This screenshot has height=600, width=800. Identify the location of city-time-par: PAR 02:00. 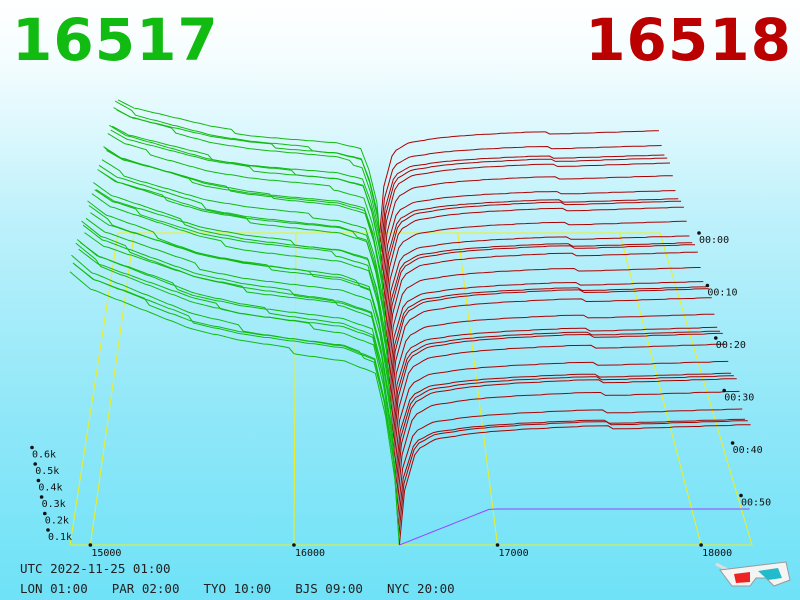
(145, 588).